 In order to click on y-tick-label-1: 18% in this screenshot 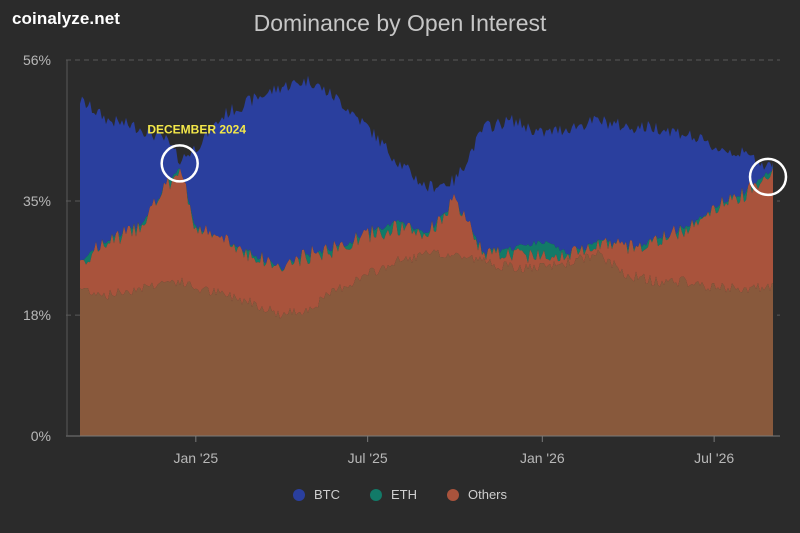, I will do `click(37, 315)`.